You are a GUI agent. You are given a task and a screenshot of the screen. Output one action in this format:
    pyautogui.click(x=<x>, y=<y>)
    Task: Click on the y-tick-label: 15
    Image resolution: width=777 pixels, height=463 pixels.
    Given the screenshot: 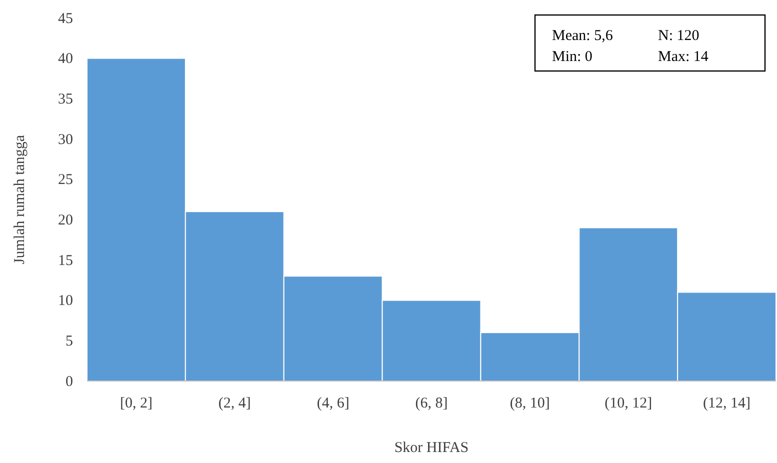 What is the action you would take?
    pyautogui.click(x=65, y=260)
    